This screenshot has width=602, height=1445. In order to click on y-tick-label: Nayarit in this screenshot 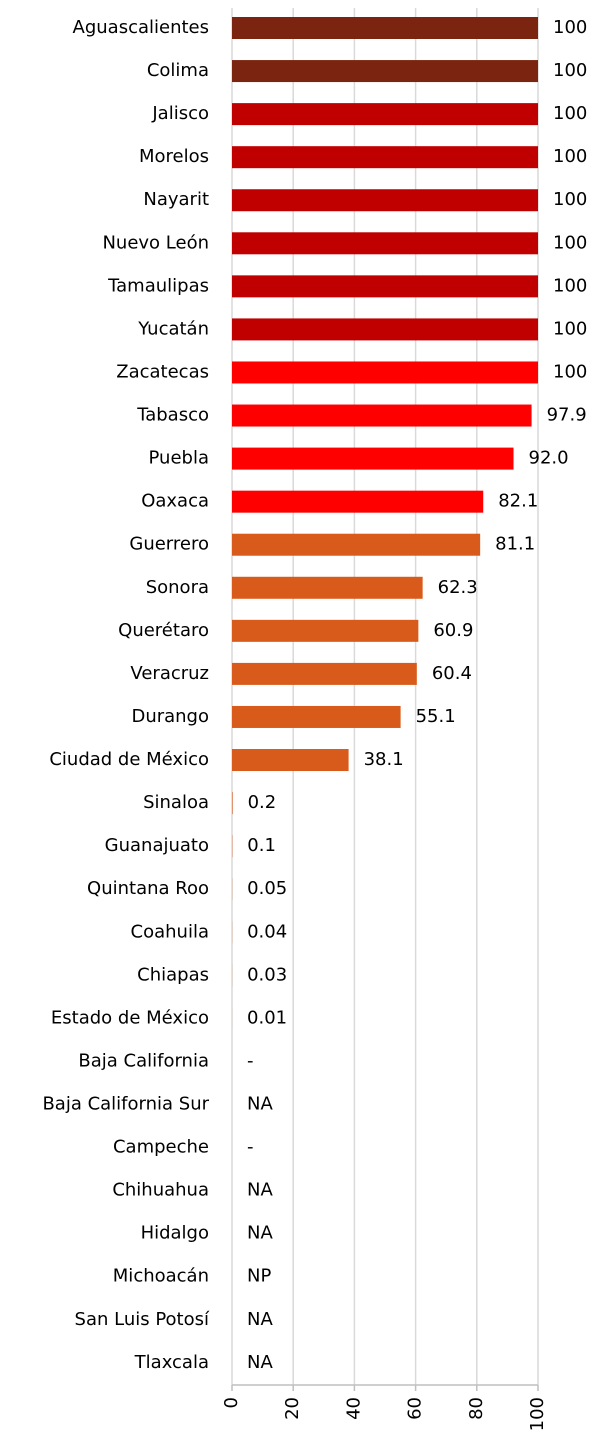, I will do `click(176, 199)`.